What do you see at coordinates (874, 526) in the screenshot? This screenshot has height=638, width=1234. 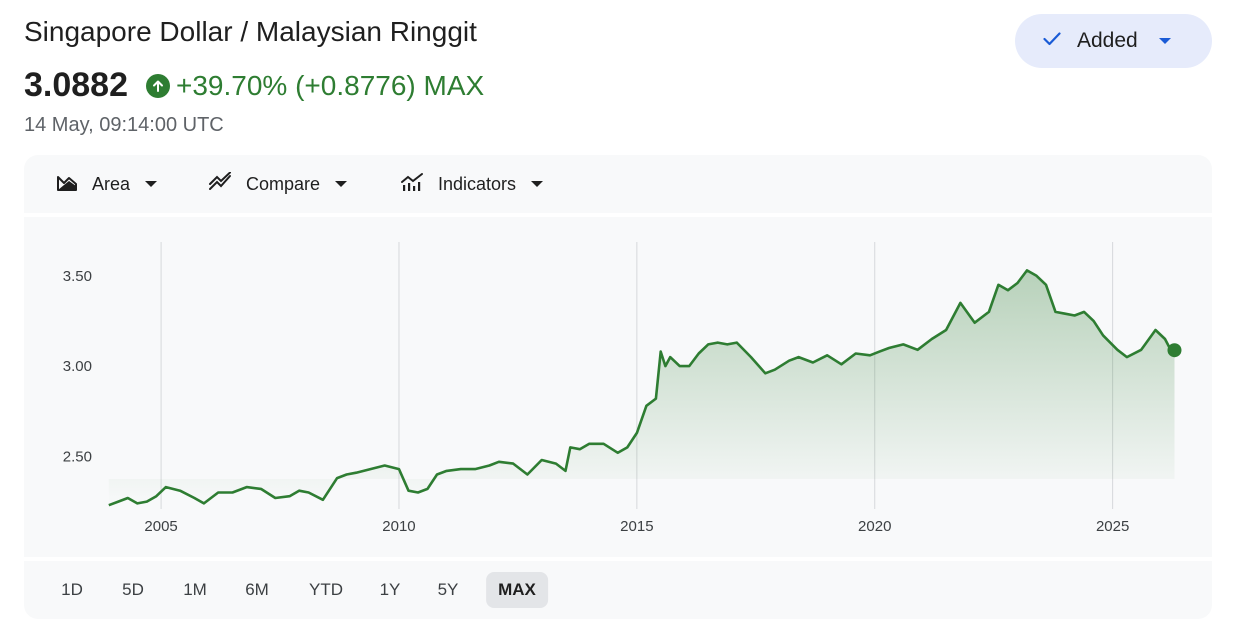 I see `x-tick-label: 2020` at bounding box center [874, 526].